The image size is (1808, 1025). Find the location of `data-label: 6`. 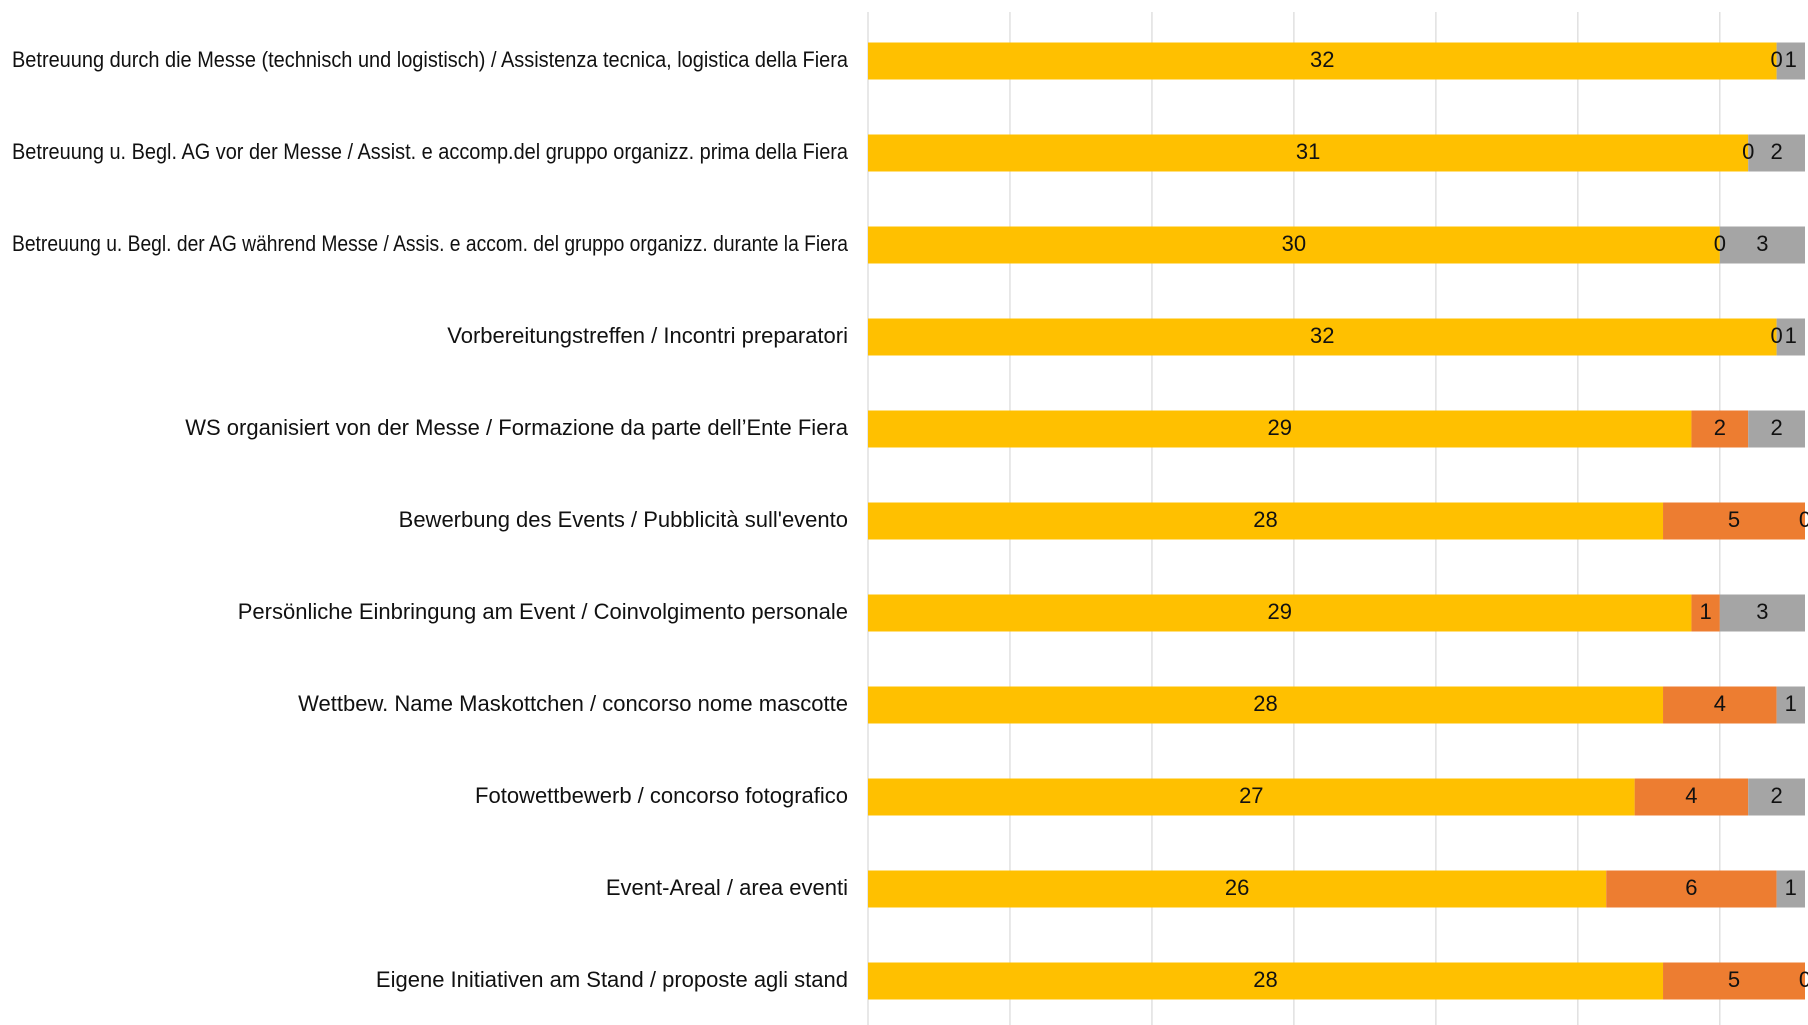

data-label: 6 is located at coordinates (1691, 887).